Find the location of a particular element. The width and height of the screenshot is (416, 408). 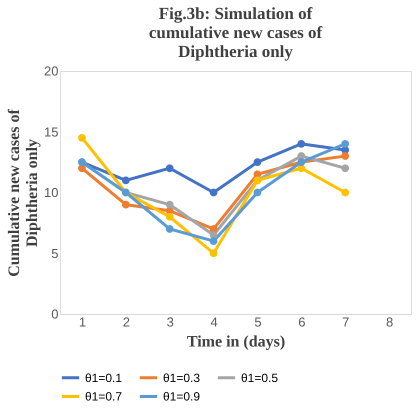

legend-label: θ1=0.5 is located at coordinates (259, 377).